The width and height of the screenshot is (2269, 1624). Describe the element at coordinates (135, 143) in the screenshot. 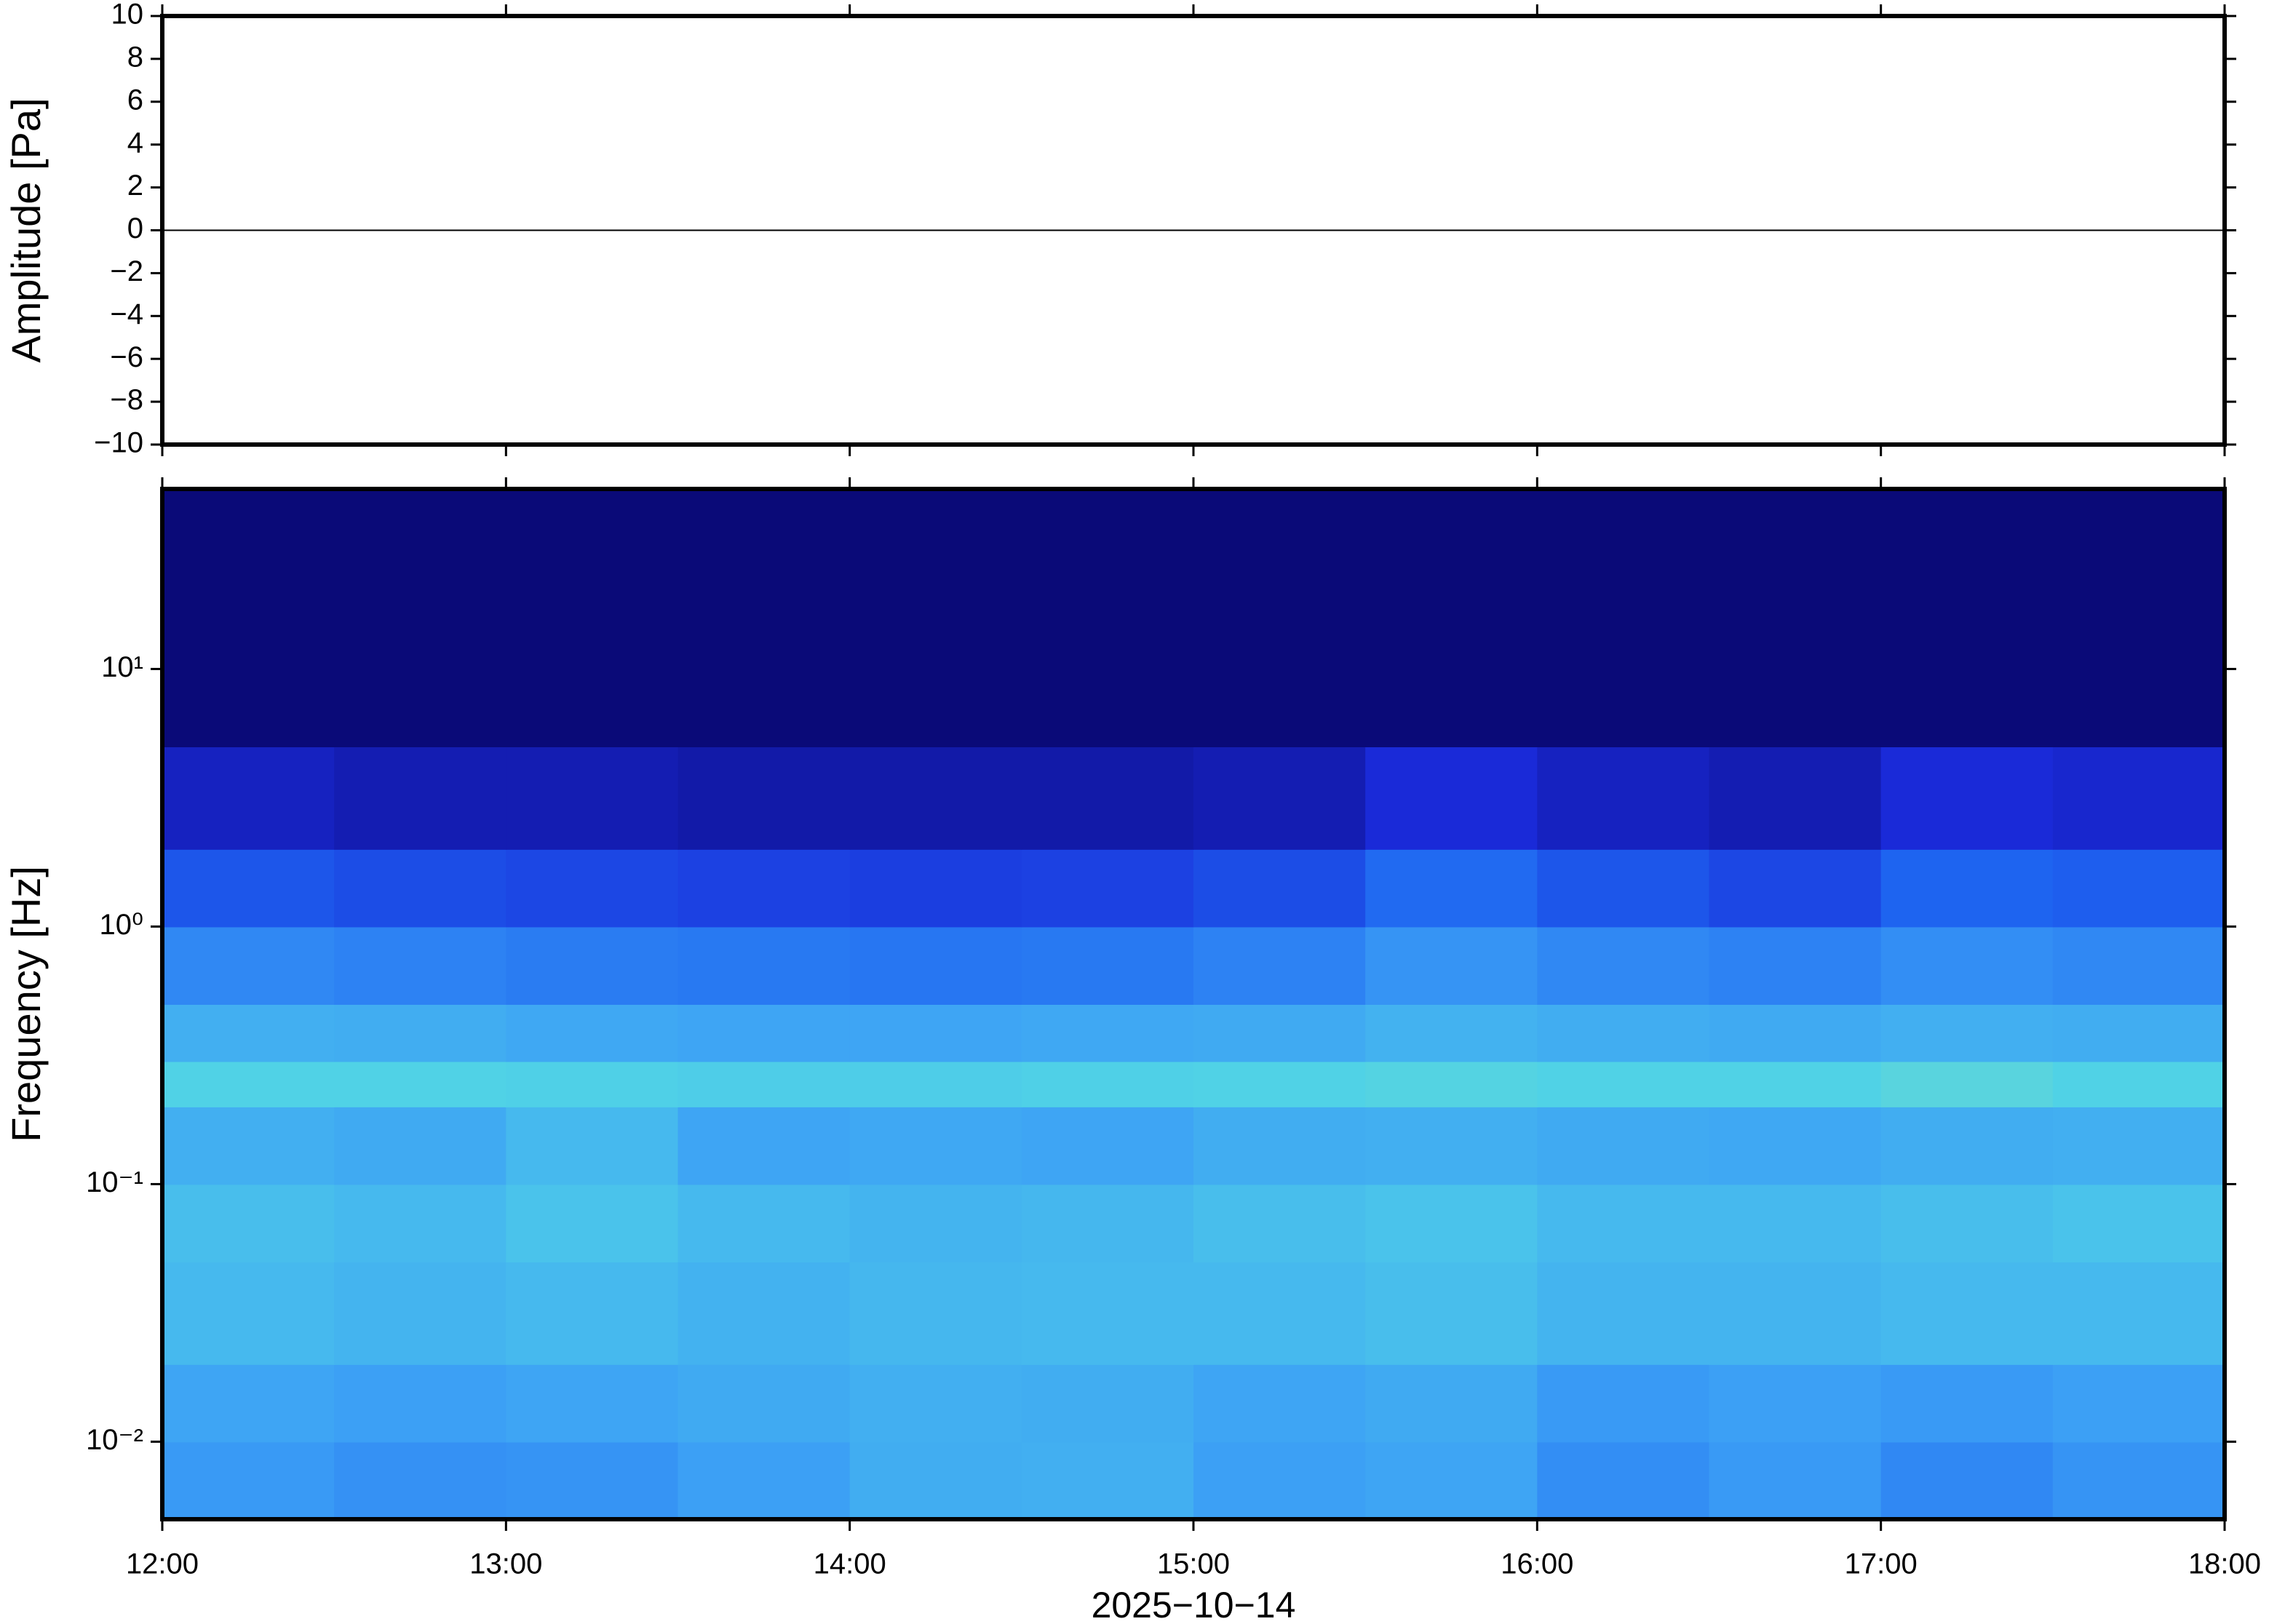

I see `y-tick-label: 4` at that location.